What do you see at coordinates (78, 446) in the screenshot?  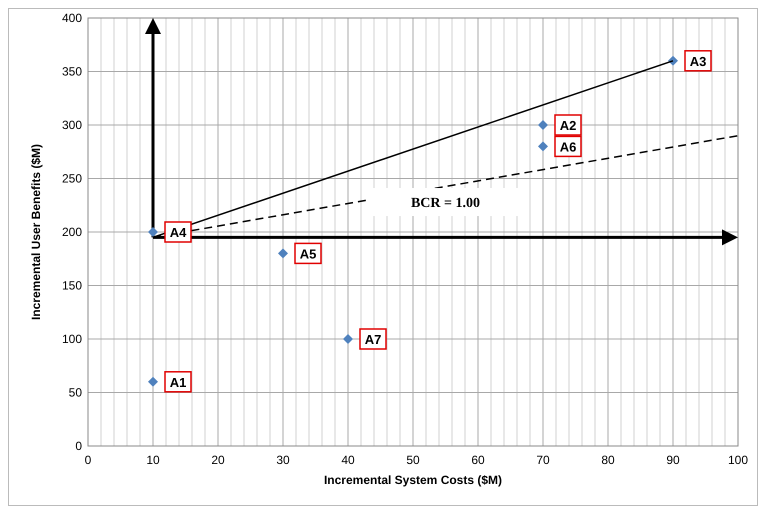 I see `y-tick-label: 0` at bounding box center [78, 446].